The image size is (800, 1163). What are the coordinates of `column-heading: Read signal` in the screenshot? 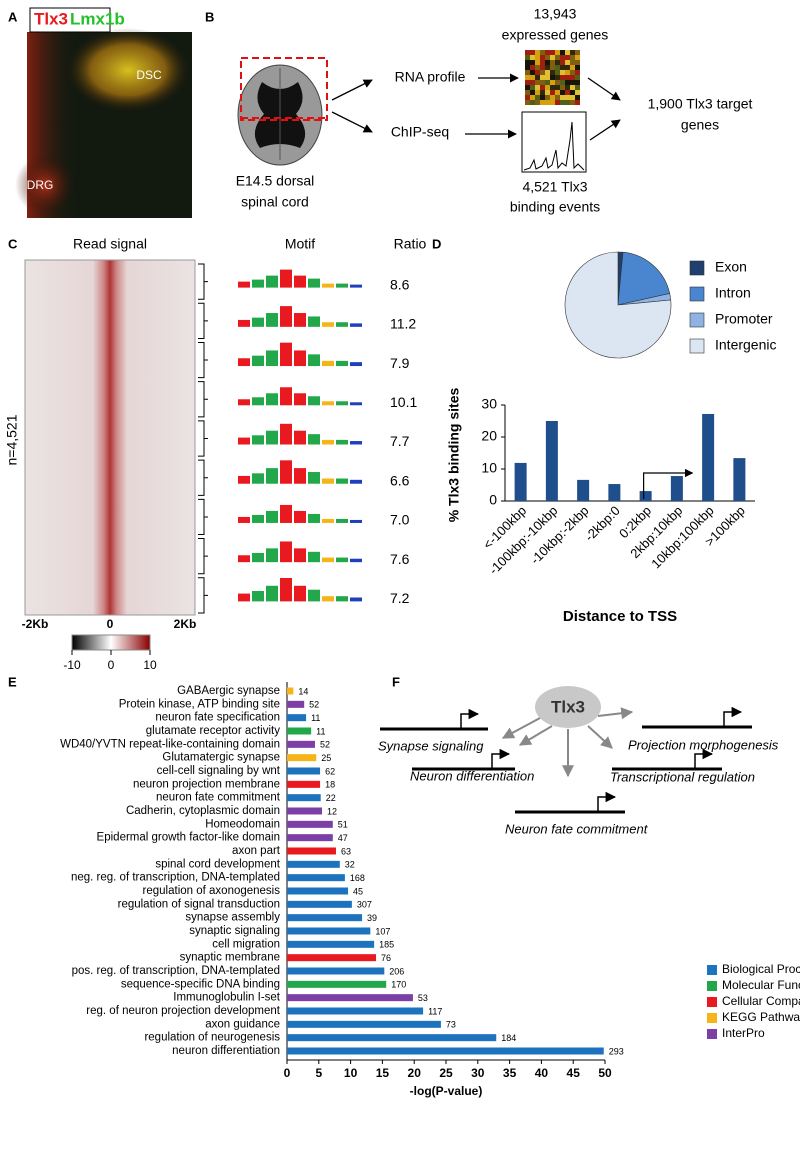 It's located at (110, 244).